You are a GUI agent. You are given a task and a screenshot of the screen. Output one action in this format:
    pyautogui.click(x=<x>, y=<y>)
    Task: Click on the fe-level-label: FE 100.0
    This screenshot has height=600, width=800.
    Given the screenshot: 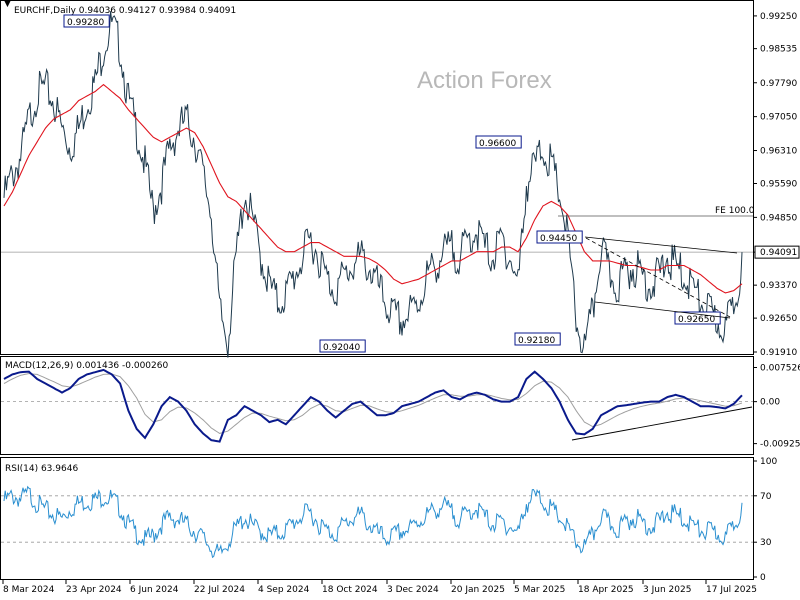 What is the action you would take?
    pyautogui.click(x=735, y=211)
    